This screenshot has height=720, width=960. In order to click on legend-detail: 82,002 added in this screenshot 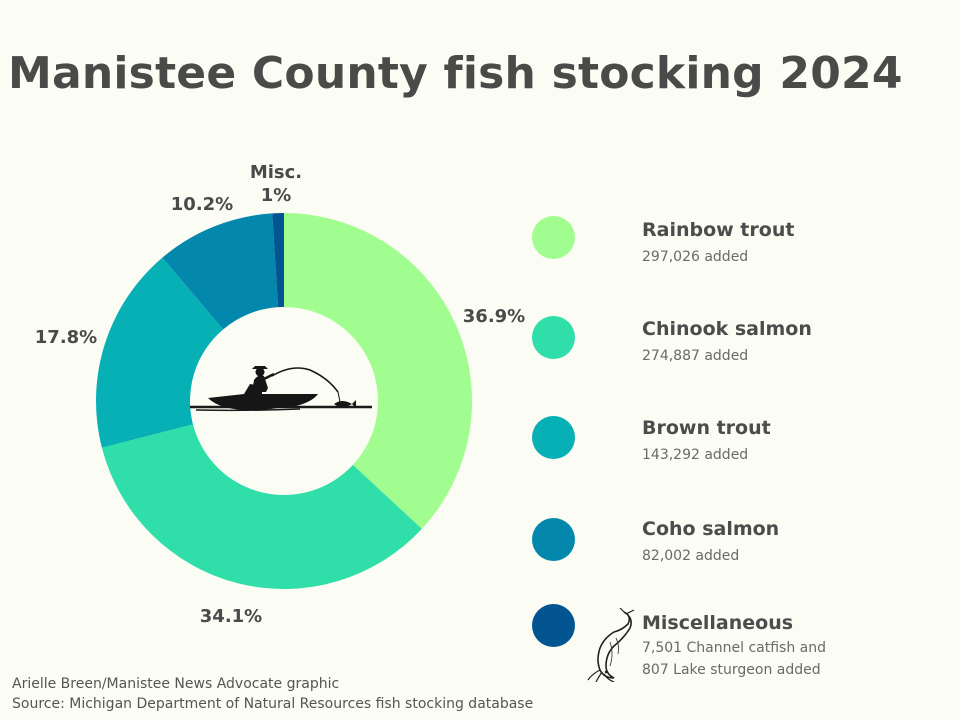, I will do `click(691, 556)`.